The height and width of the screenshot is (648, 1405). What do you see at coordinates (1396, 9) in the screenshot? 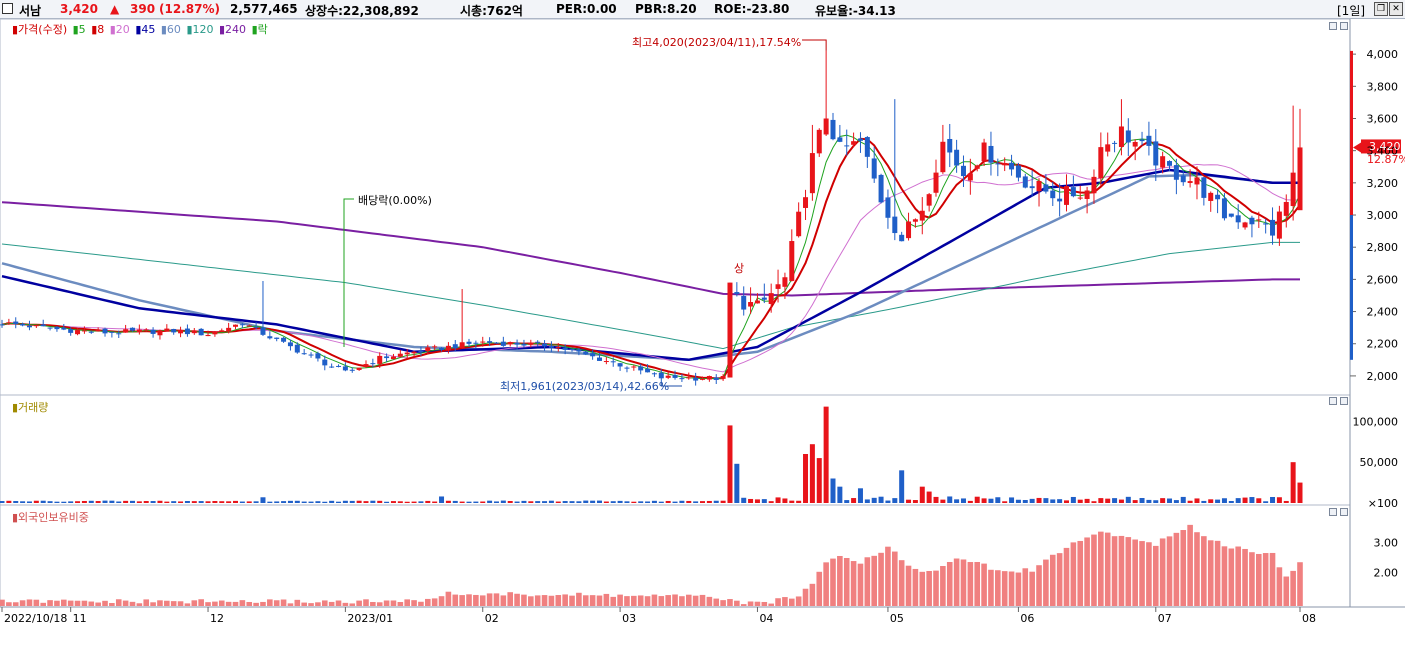
I see `close-icon: ✕` at bounding box center [1396, 9].